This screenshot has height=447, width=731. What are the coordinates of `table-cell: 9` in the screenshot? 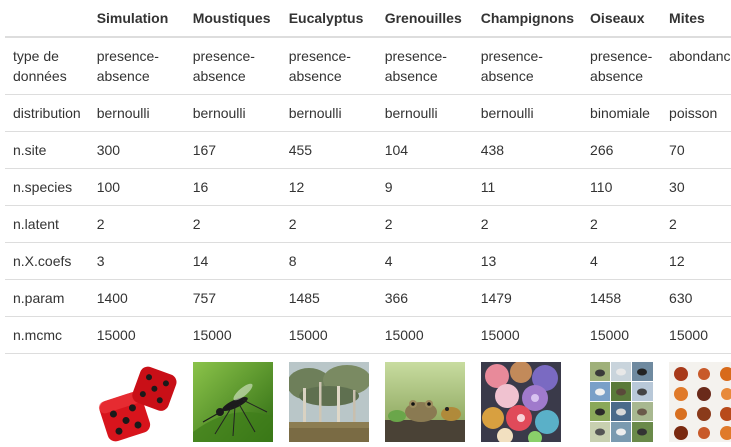 It's located at (424, 187).